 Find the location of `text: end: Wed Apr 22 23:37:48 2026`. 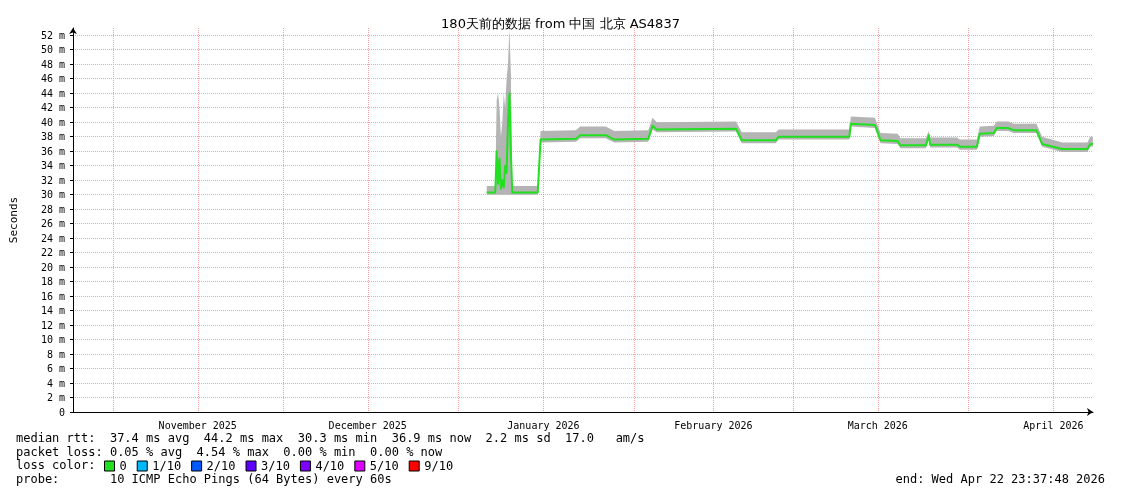

text: end: Wed Apr 22 23:37:48 2026 is located at coordinates (1000, 478).